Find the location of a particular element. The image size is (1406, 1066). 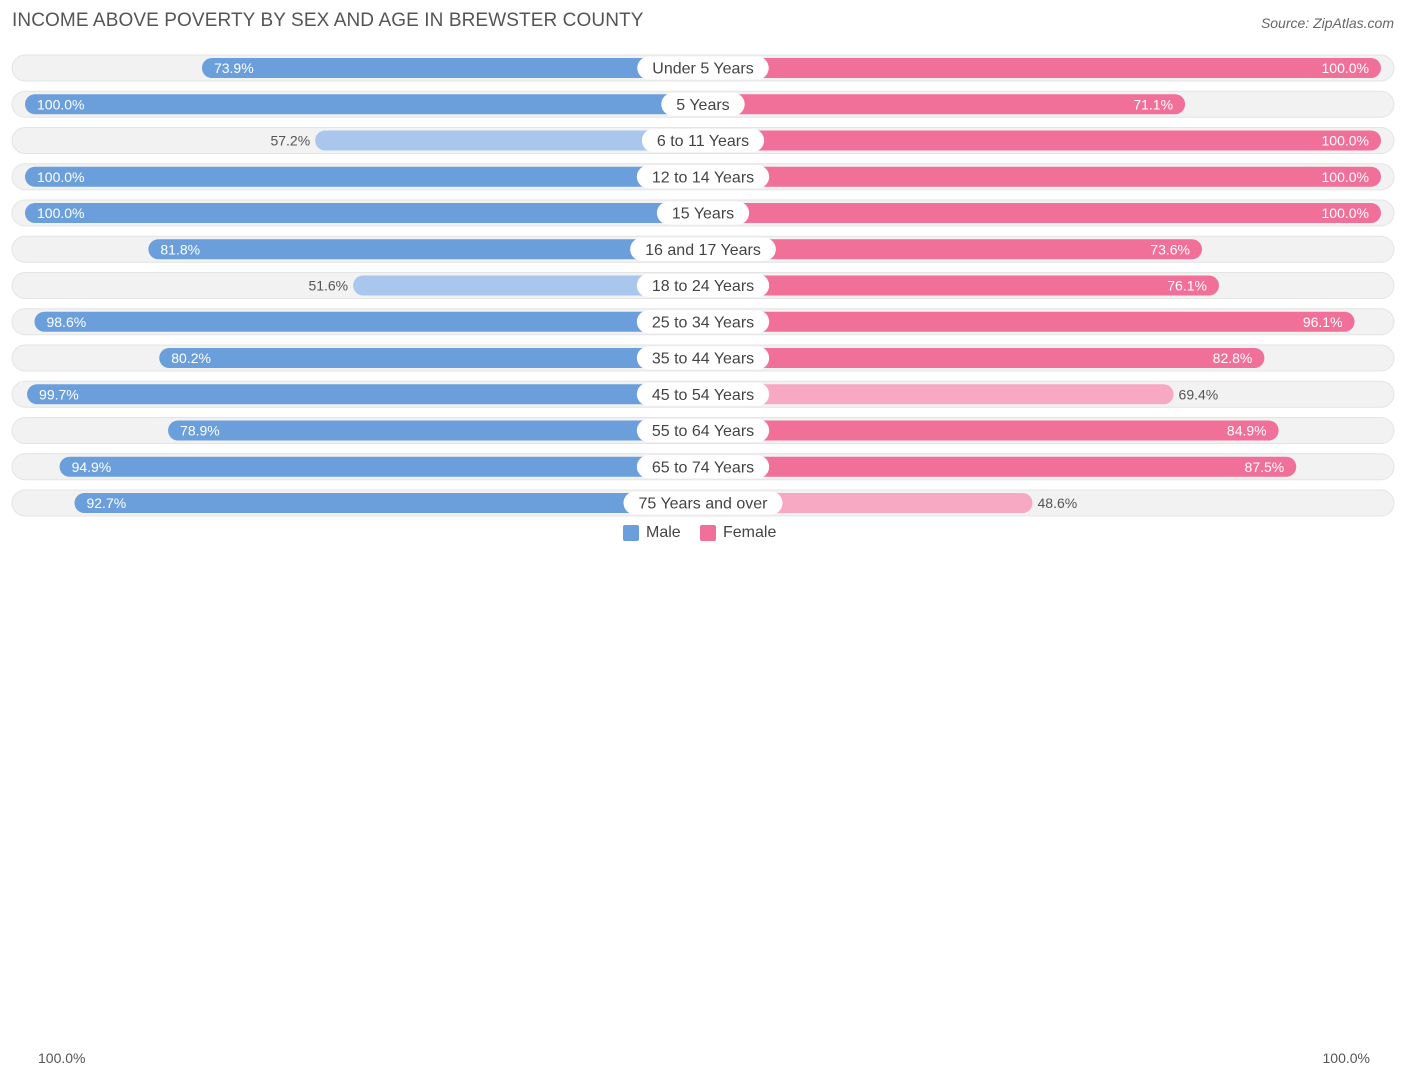

category-label: Under 5 Years is located at coordinates (702, 69).